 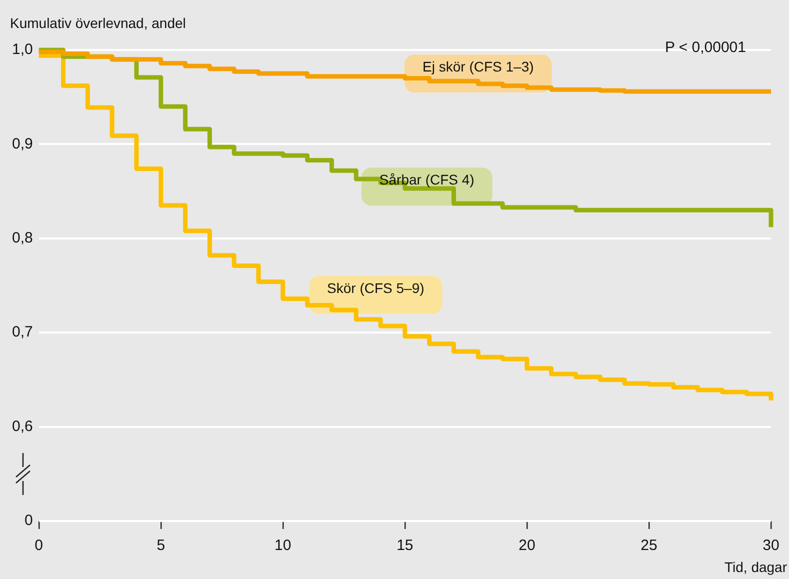 I want to click on x-tick-label: 25, so click(x=649, y=545).